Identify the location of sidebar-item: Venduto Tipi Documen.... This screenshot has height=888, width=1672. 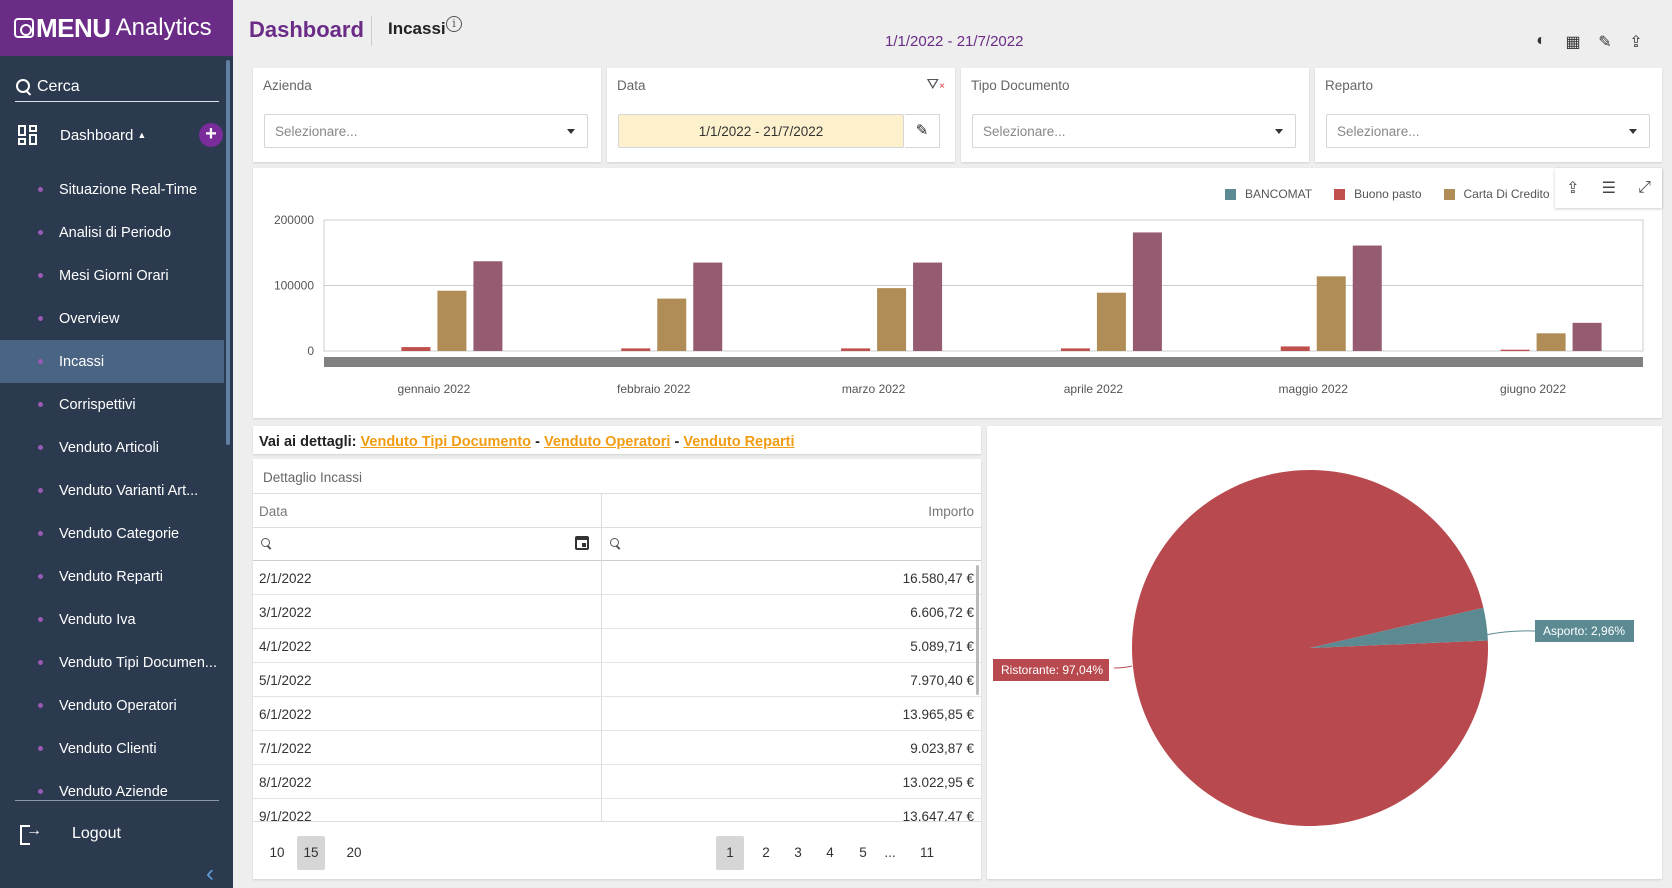
(112, 662).